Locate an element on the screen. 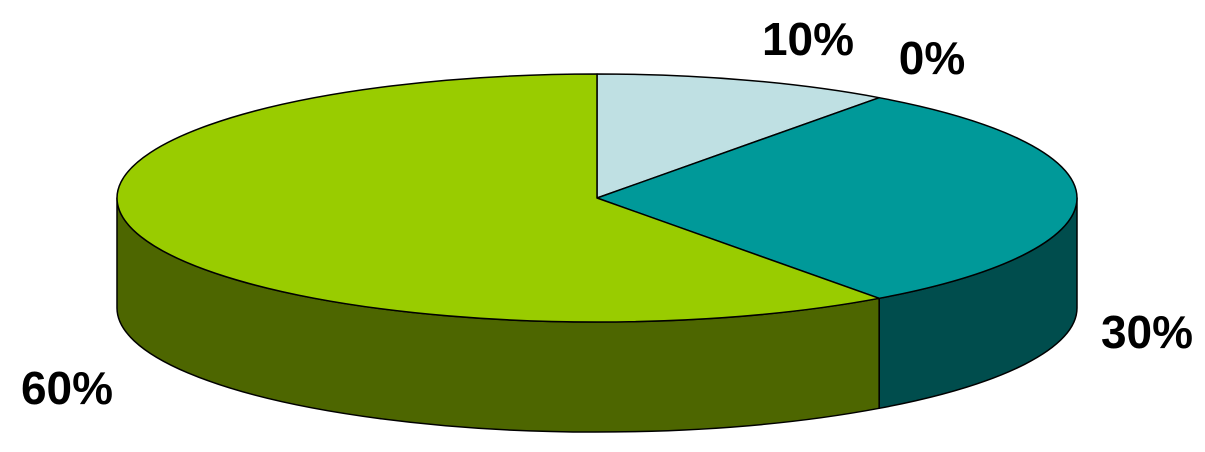  label-slice-10: 10% is located at coordinates (808, 39).